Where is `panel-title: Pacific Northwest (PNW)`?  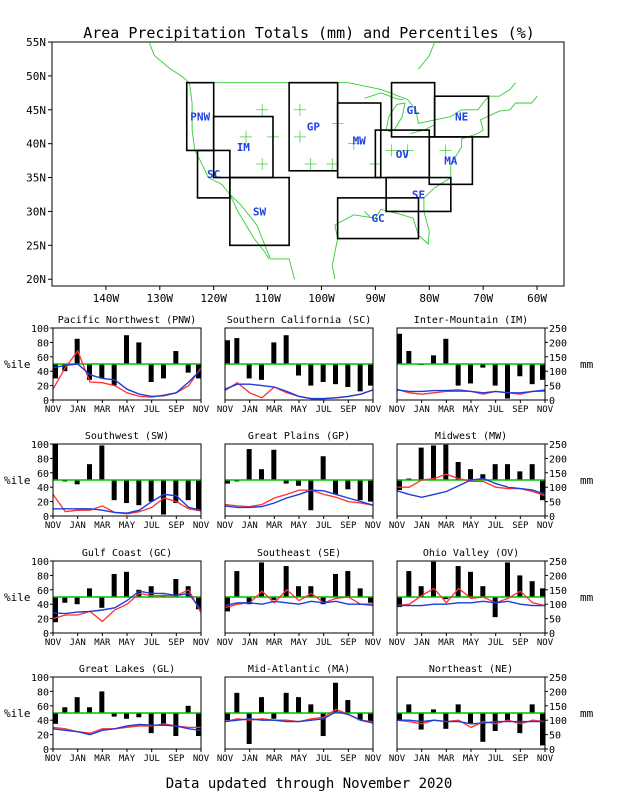
panel-title: Pacific Northwest (PNW) is located at coordinates (127, 320).